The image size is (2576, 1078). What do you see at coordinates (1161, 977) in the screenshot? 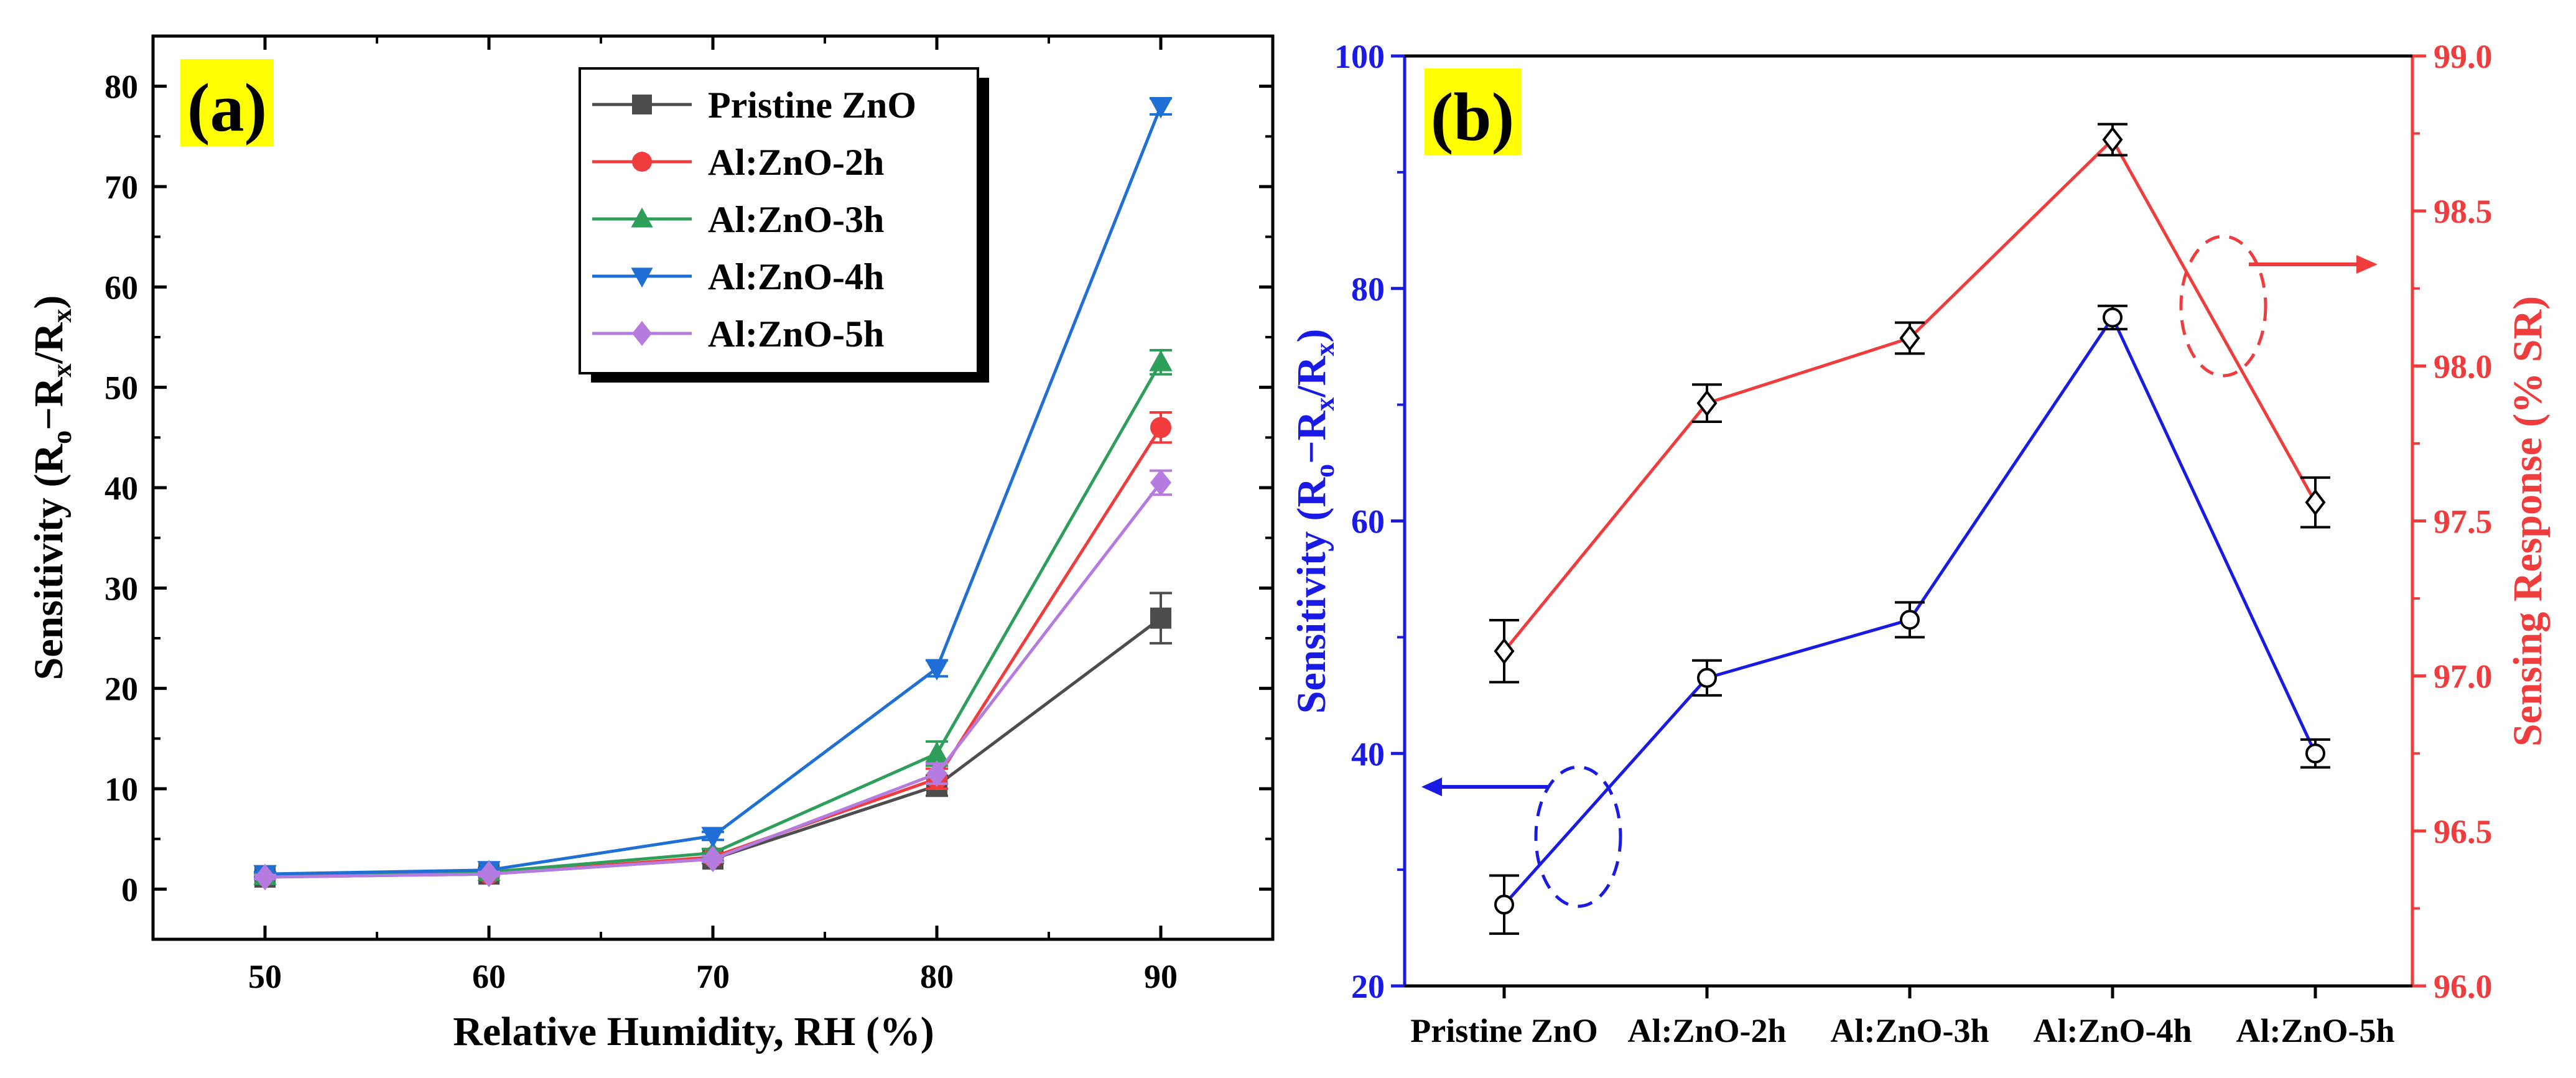
I see `x-tick-label: 90` at bounding box center [1161, 977].